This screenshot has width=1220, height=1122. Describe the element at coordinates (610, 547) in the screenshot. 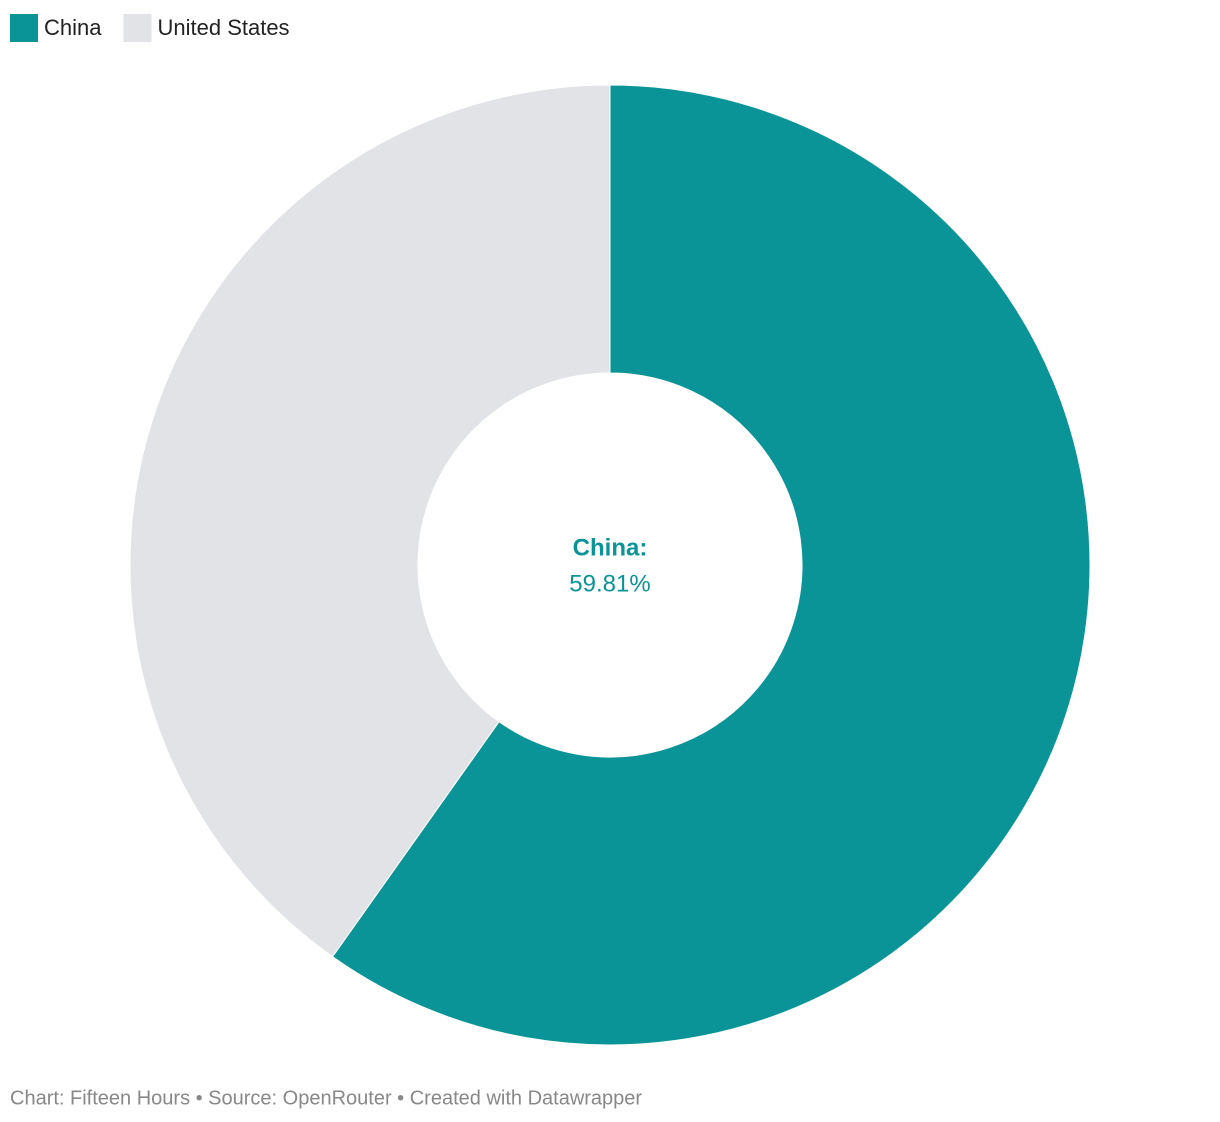

I see `center-label-title: China:` at that location.